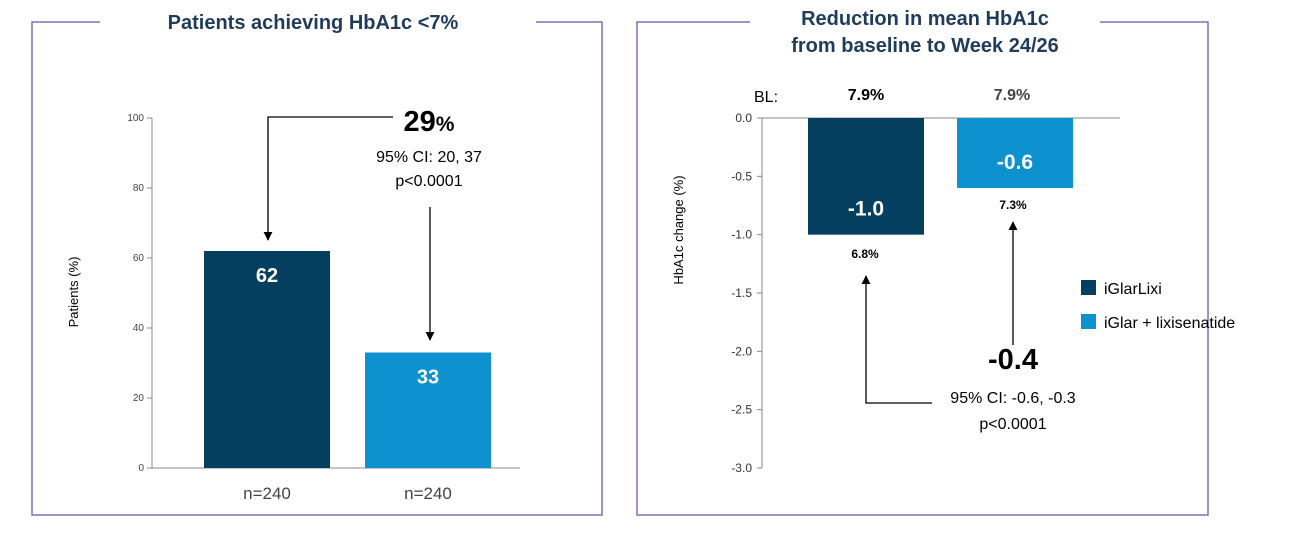 Image resolution: width=1300 pixels, height=541 pixels. What do you see at coordinates (139, 293) in the screenshot?
I see `left-y-ticks: 0 20 40 60 80 100` at bounding box center [139, 293].